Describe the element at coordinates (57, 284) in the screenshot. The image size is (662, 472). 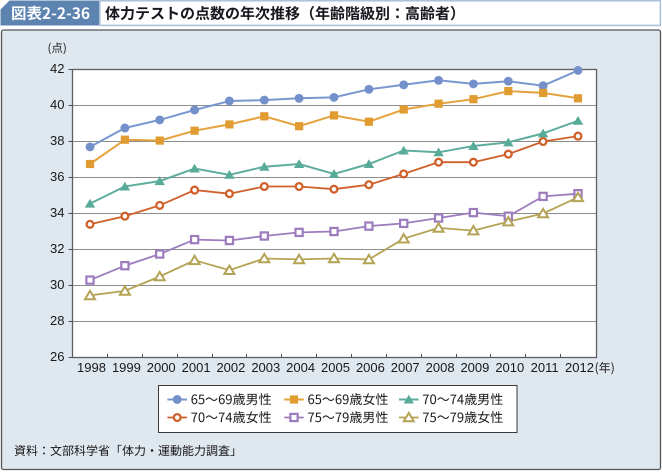
I see `svg-text: 30` at that location.